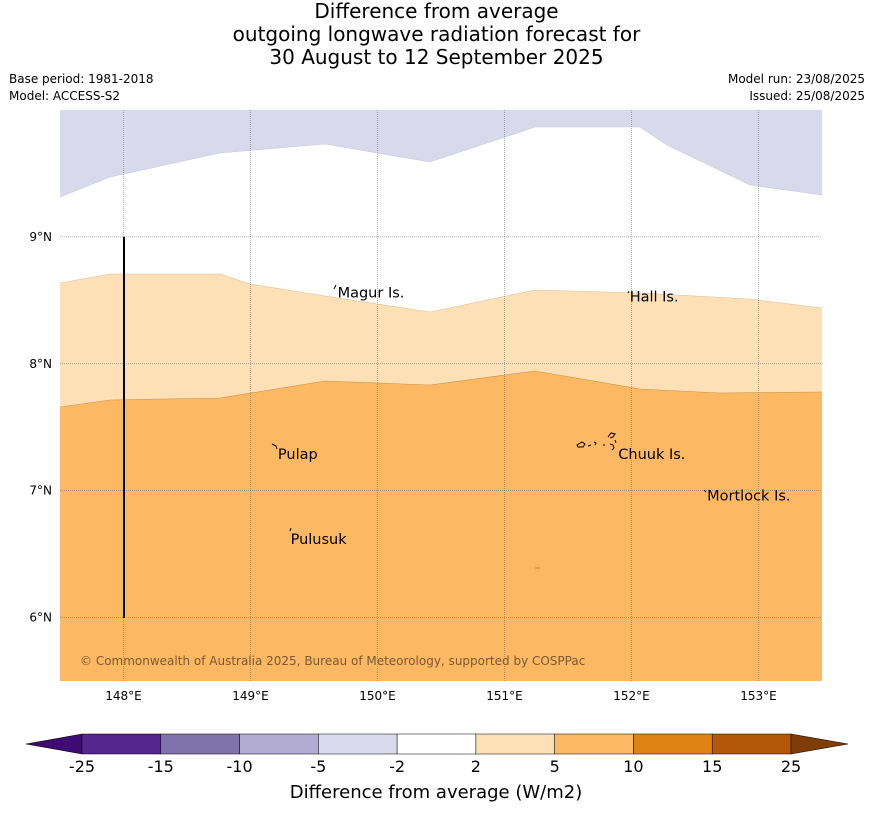 This screenshot has width=873, height=816. What do you see at coordinates (335, 287) in the screenshot?
I see `magur-island-shape` at bounding box center [335, 287].